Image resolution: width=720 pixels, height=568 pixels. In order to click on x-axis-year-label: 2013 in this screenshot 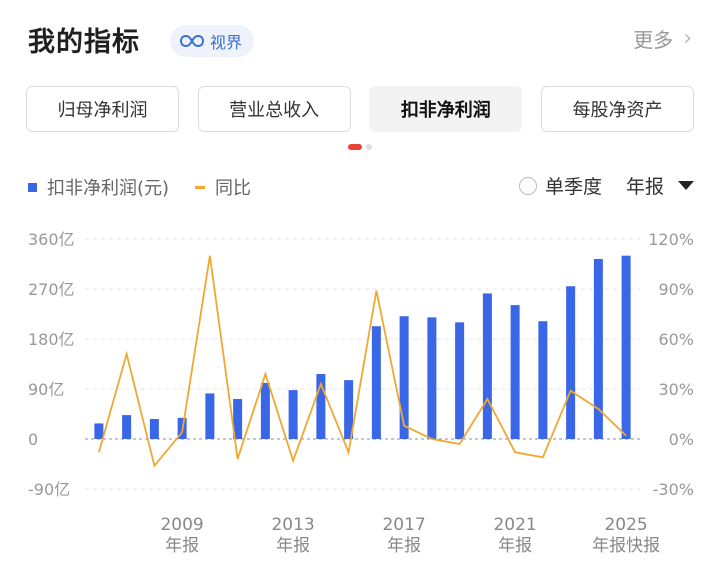, I will do `click(292, 525)`.